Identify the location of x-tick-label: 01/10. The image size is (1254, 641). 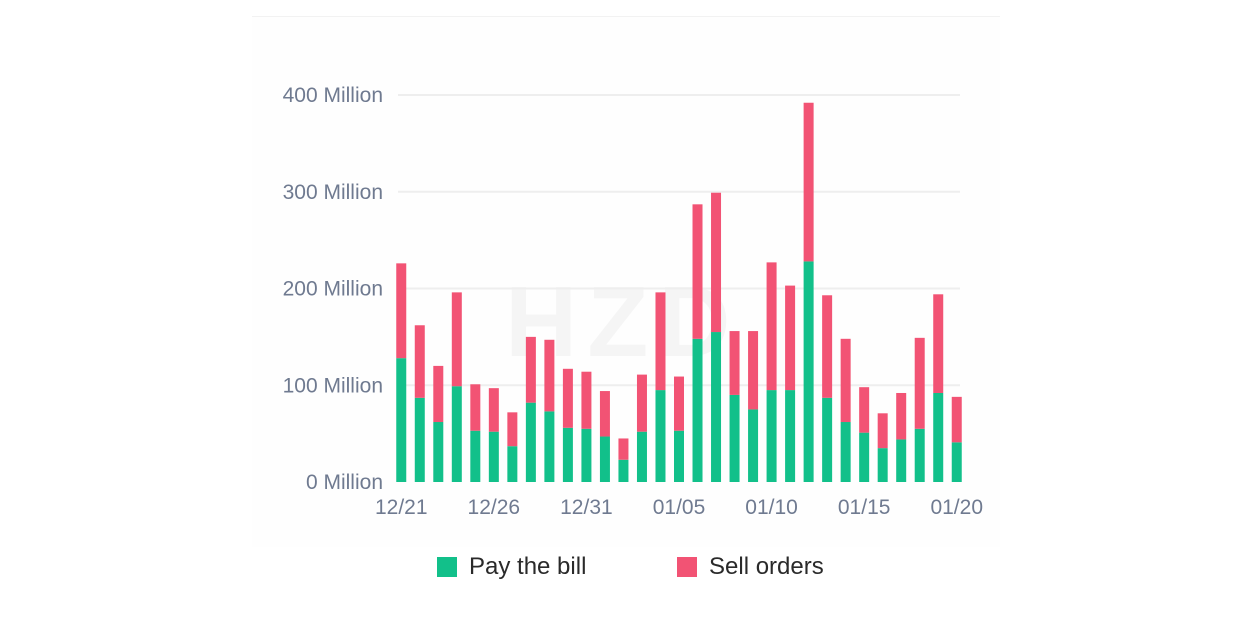
(771, 507).